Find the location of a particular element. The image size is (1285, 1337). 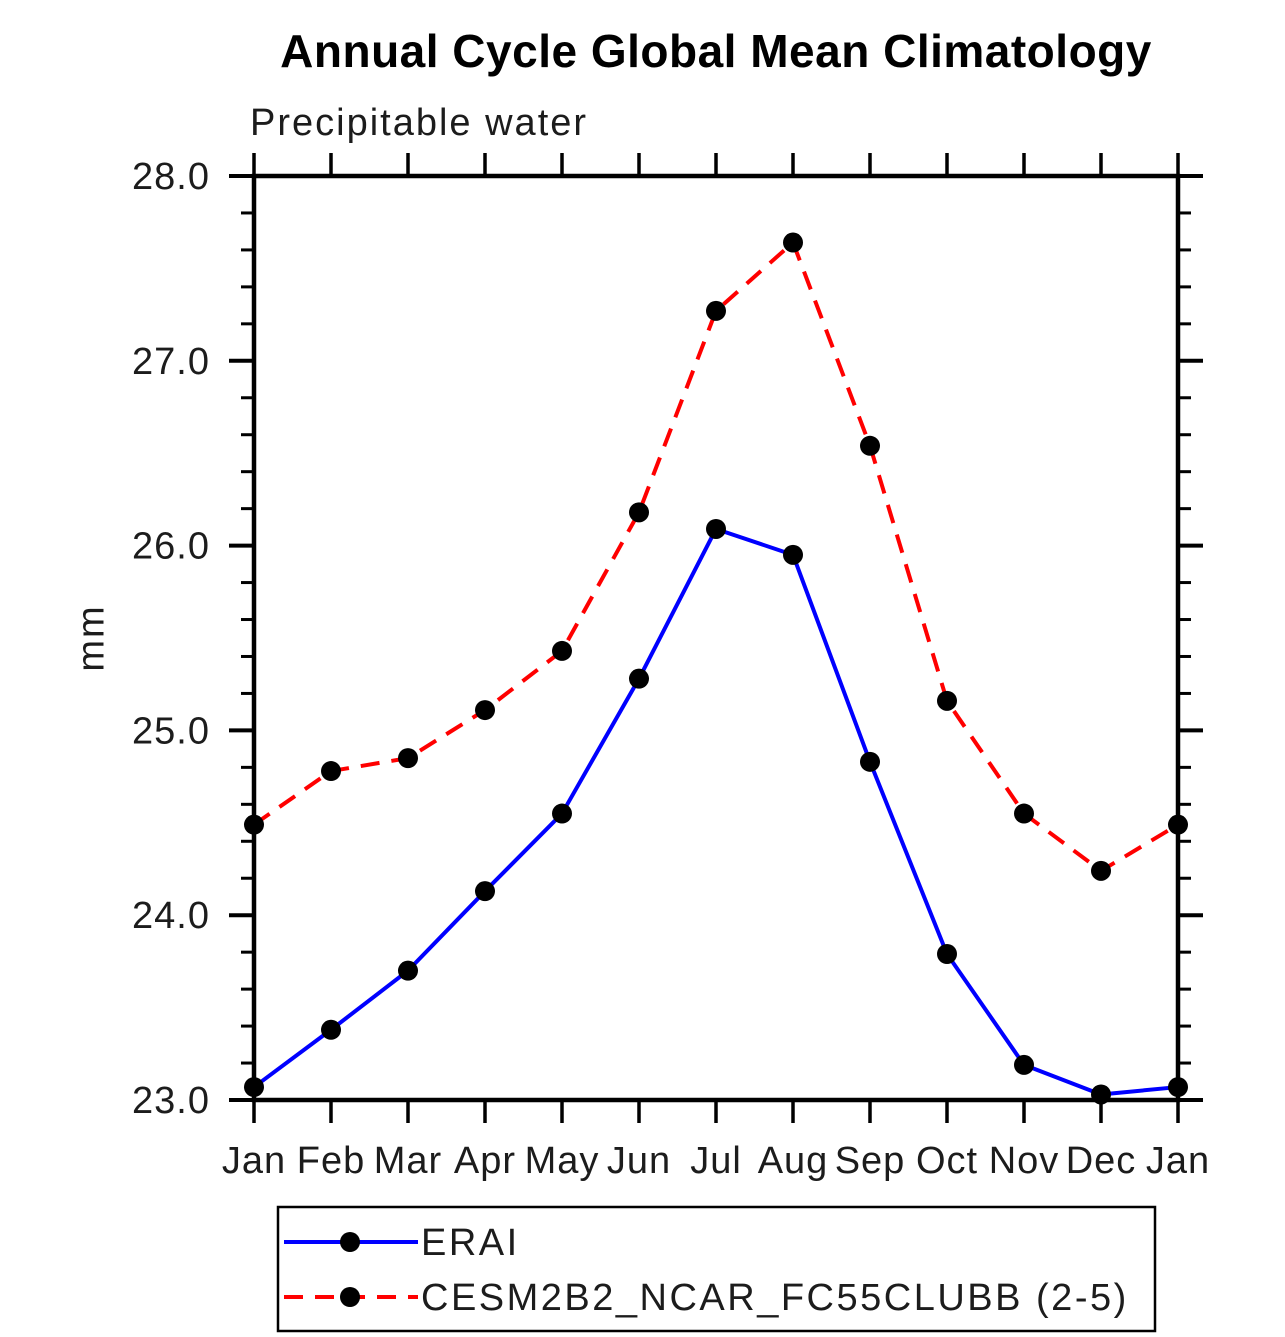

y-tick-label: 28.0 is located at coordinates (171, 177).